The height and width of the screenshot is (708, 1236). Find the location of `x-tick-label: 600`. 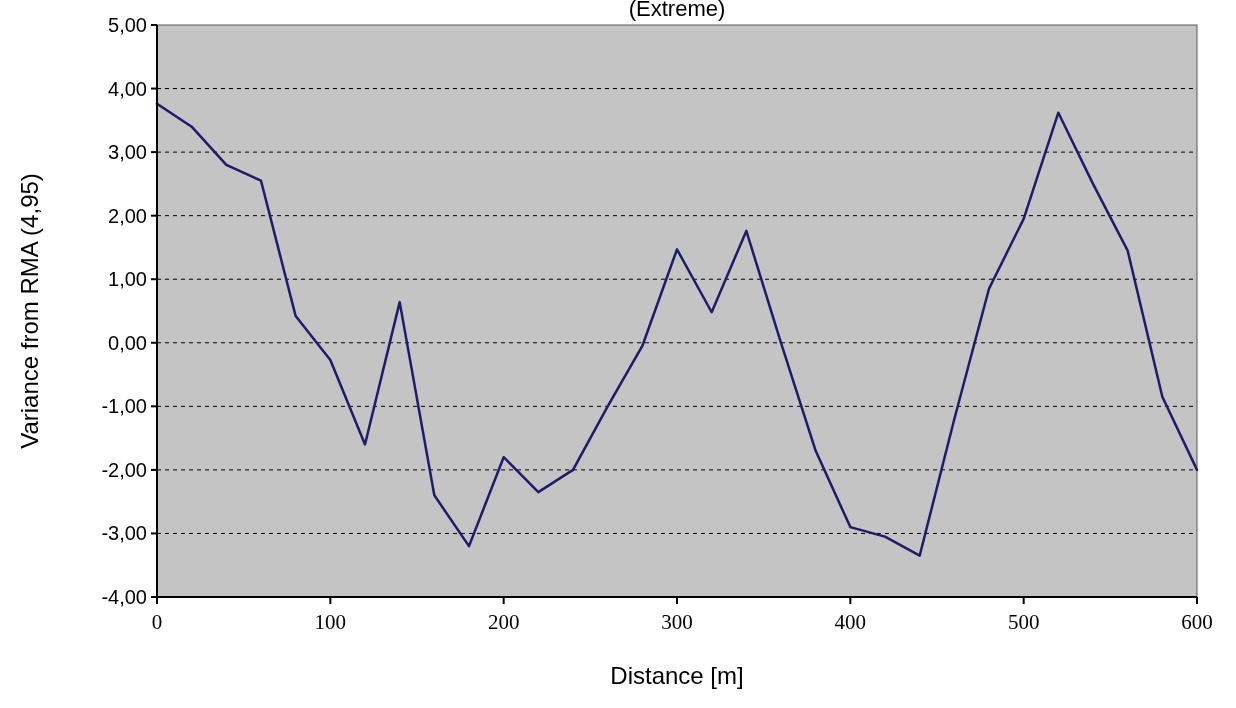

x-tick-label: 600 is located at coordinates (1197, 622).